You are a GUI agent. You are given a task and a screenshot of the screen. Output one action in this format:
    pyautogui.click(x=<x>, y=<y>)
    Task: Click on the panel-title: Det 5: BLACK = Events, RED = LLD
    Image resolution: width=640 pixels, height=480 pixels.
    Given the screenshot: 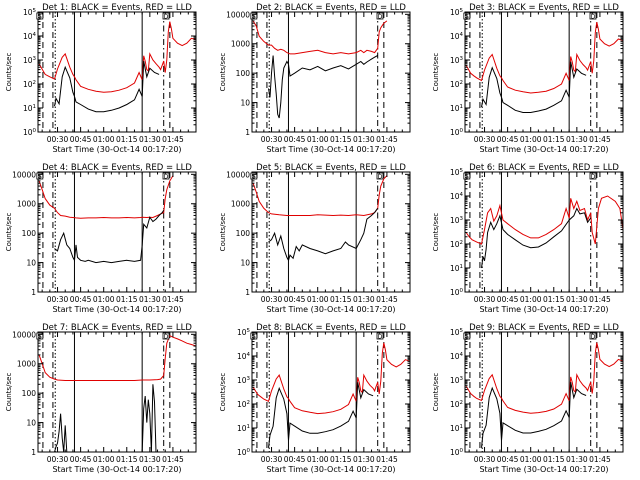 What is the action you would take?
    pyautogui.click(x=331, y=168)
    